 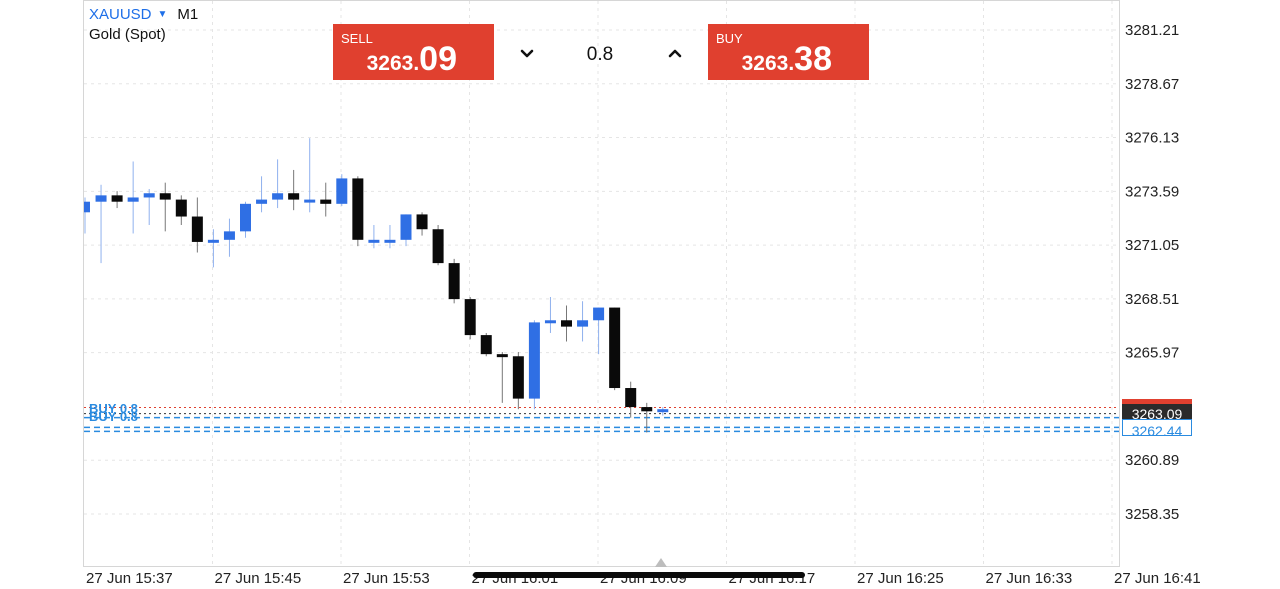 I want to click on instrument-name: Gold (Spot), so click(x=127, y=34).